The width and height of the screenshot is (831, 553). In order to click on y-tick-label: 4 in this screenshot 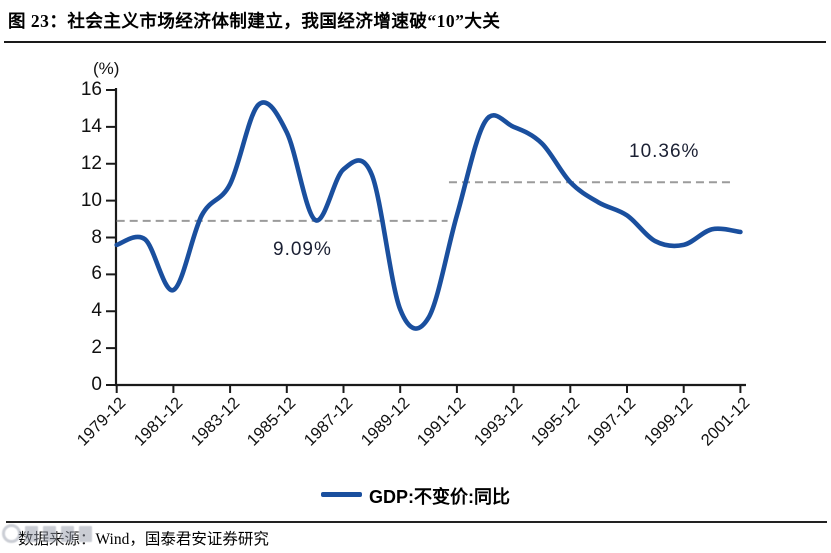, I will do `click(96, 311)`.